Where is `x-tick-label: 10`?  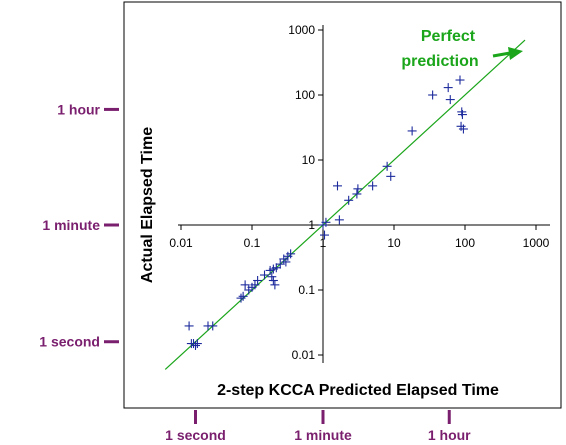 x-tick-label: 10 is located at coordinates (394, 243).